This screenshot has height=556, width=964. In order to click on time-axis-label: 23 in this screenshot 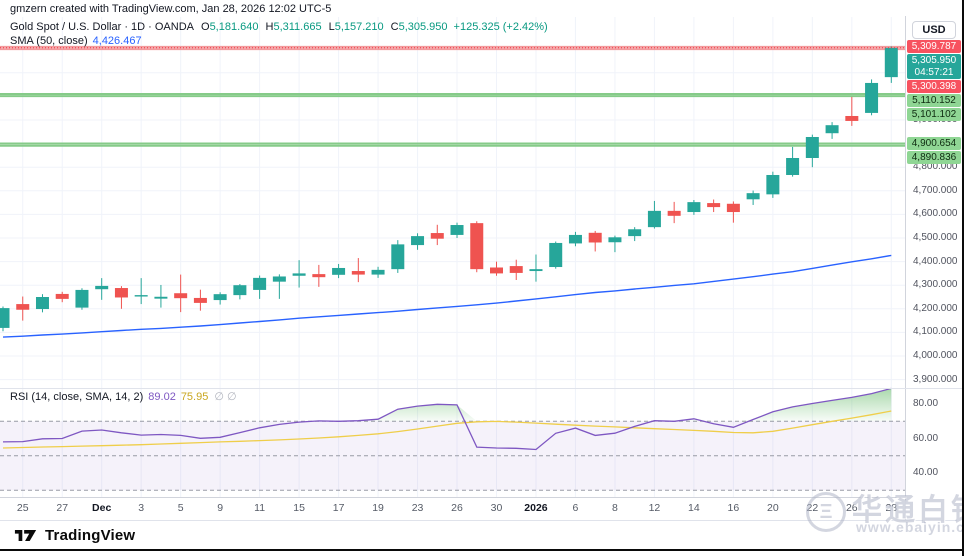, I will do `click(417, 508)`.